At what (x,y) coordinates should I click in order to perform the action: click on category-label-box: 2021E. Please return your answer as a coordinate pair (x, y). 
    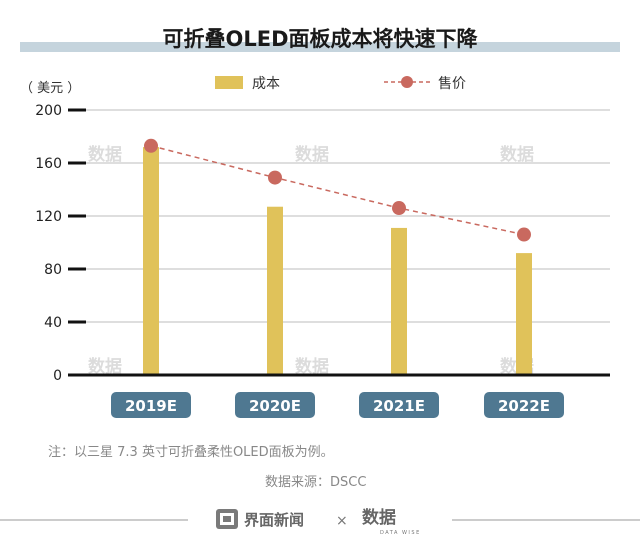
    Looking at the image, I should click on (399, 405).